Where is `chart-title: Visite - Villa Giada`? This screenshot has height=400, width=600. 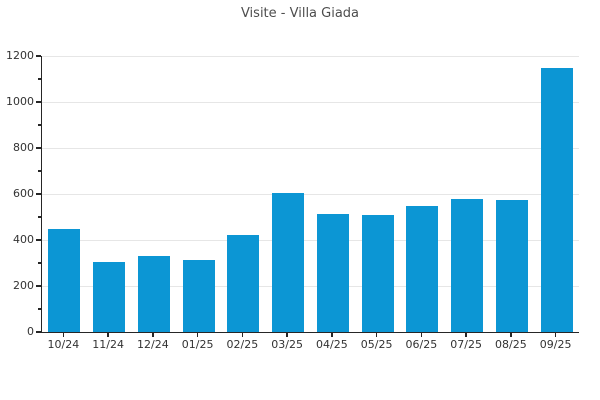 chart-title: Visite - Villa Giada is located at coordinates (300, 13).